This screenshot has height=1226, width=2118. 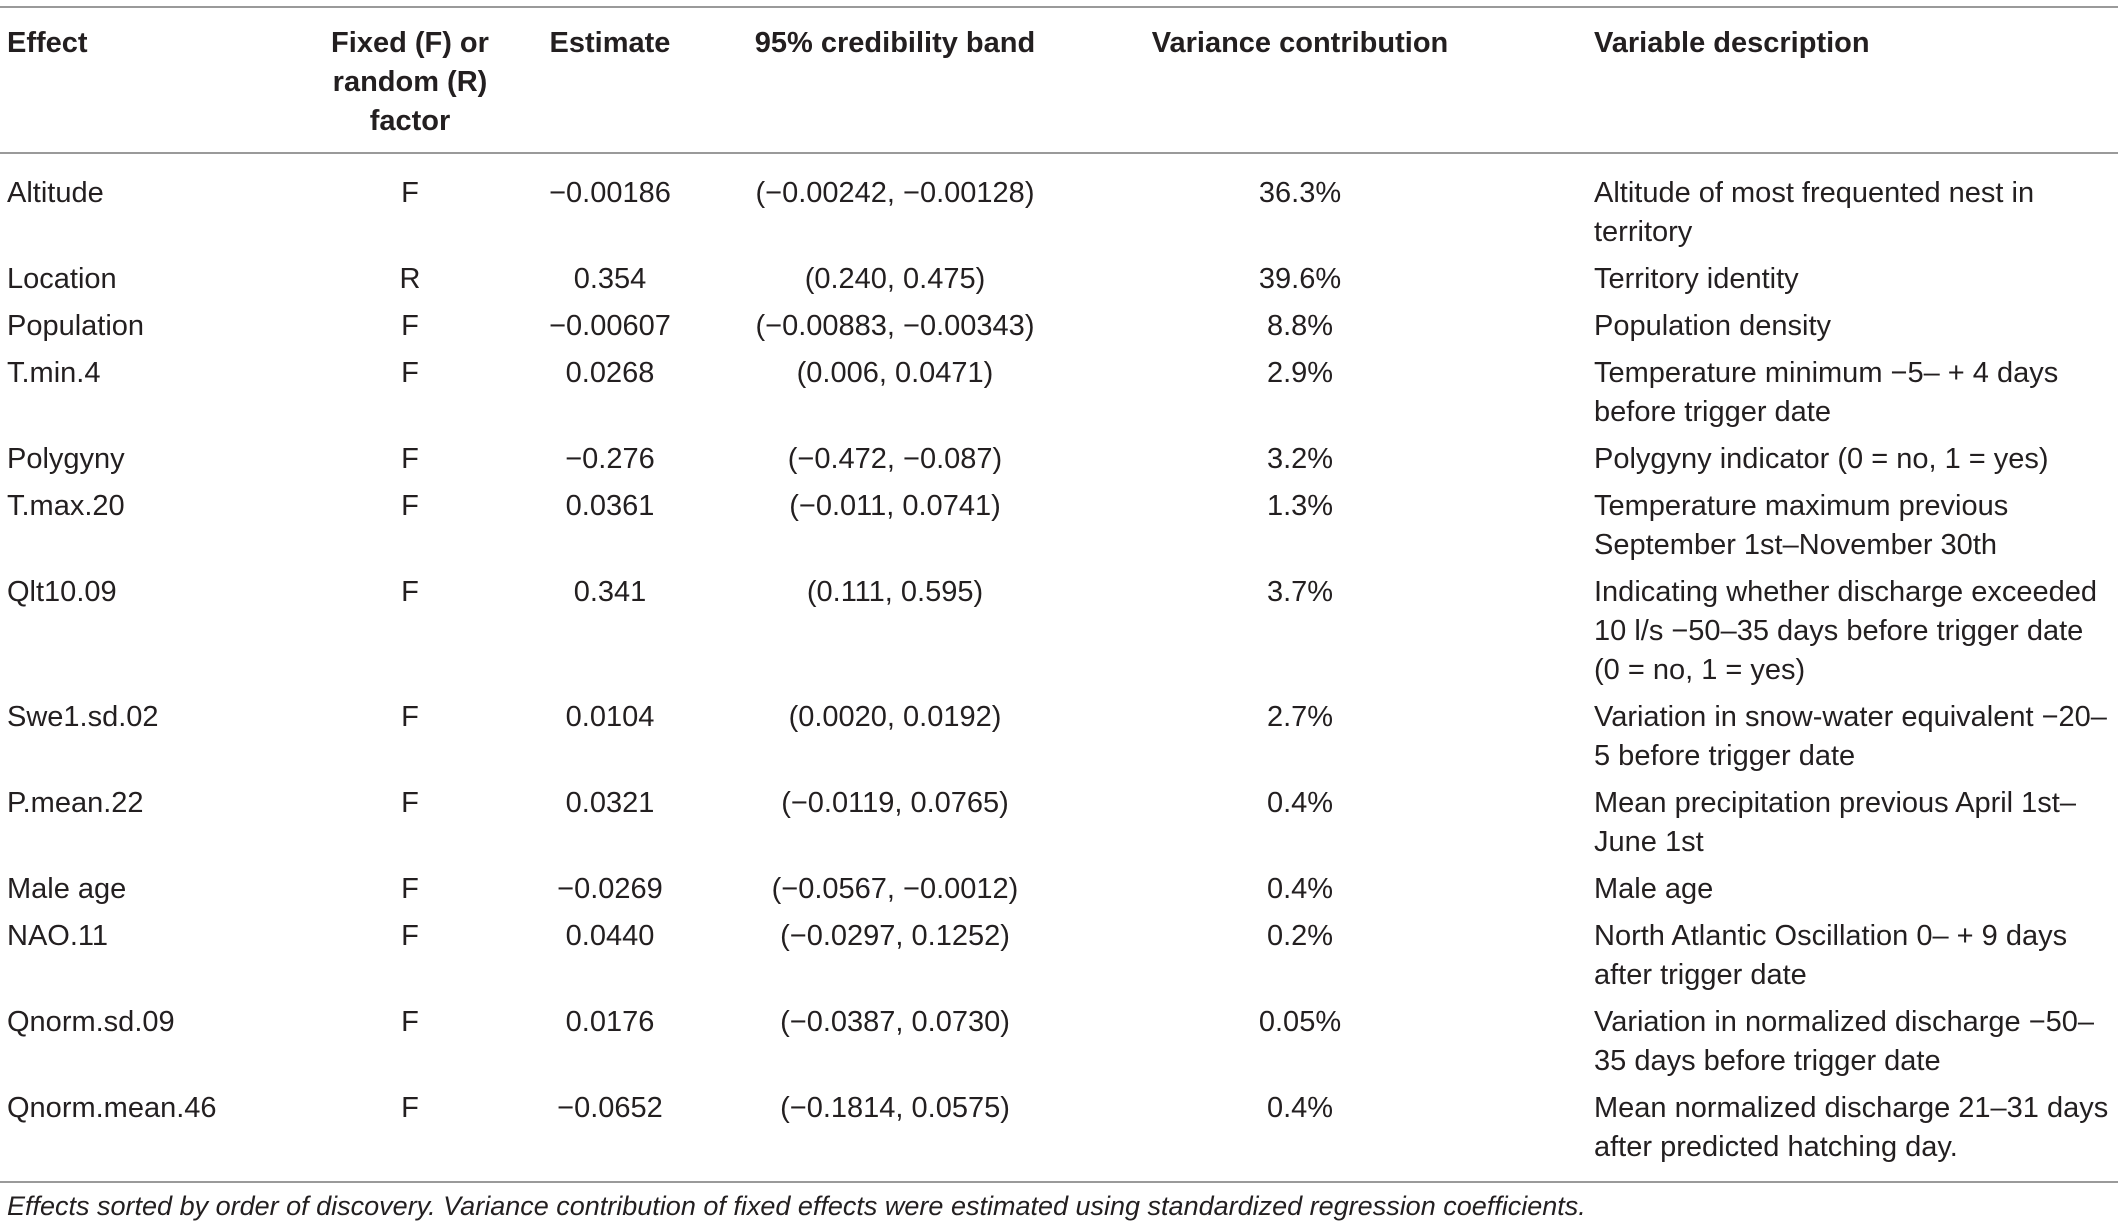 I want to click on cell-credibility-band: (−0.0567, −0.0012), so click(x=895, y=889).